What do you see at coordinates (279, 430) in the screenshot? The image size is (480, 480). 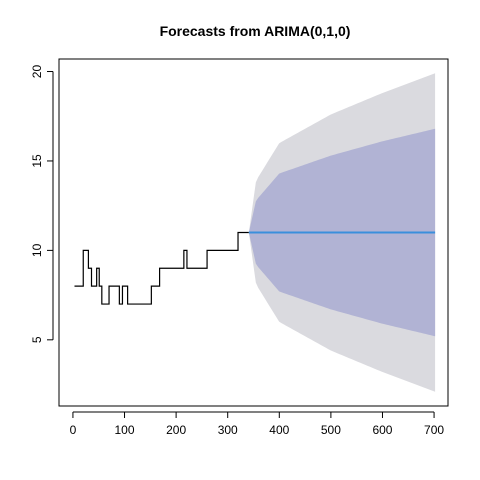 I see `x-tick-label: 400` at bounding box center [279, 430].